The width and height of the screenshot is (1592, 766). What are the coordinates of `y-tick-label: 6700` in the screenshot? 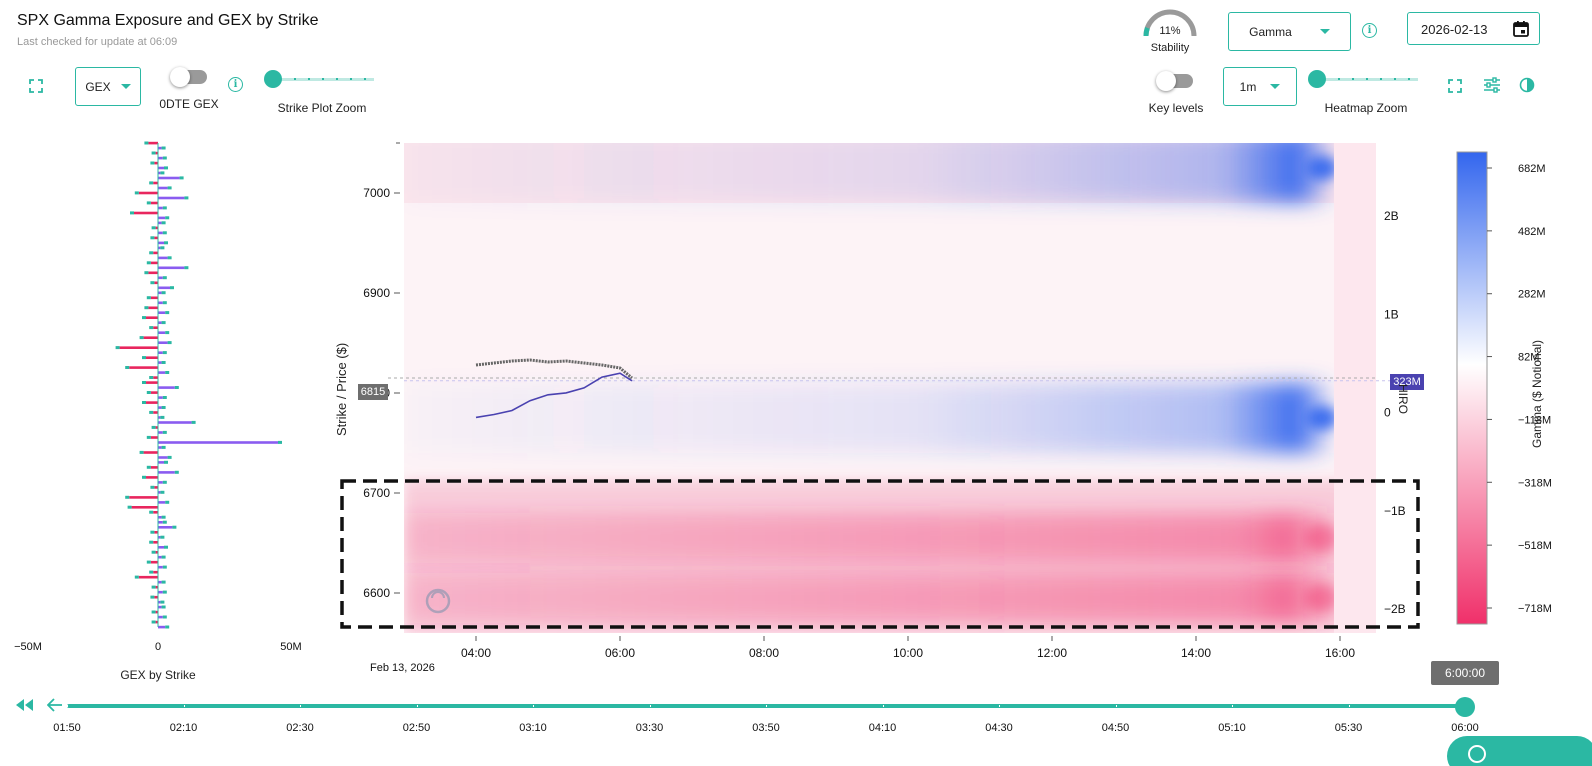 It's located at (376, 493).